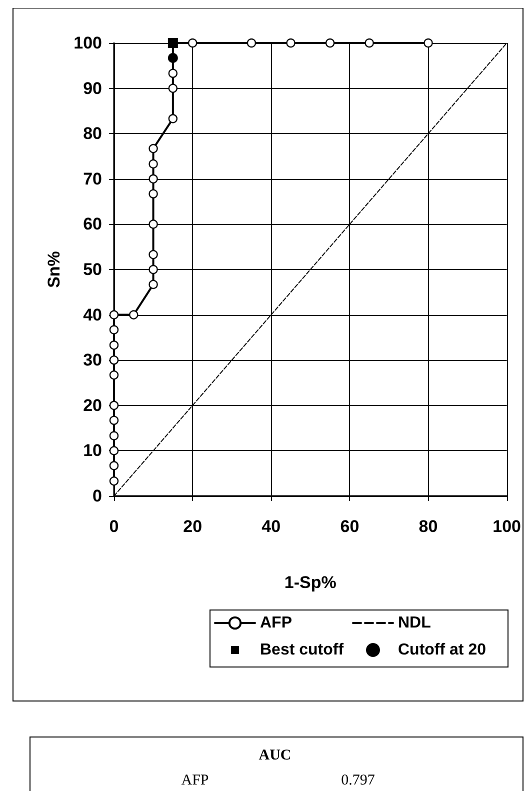 The image size is (532, 791). I want to click on y-tick-label: 80, so click(92, 134).